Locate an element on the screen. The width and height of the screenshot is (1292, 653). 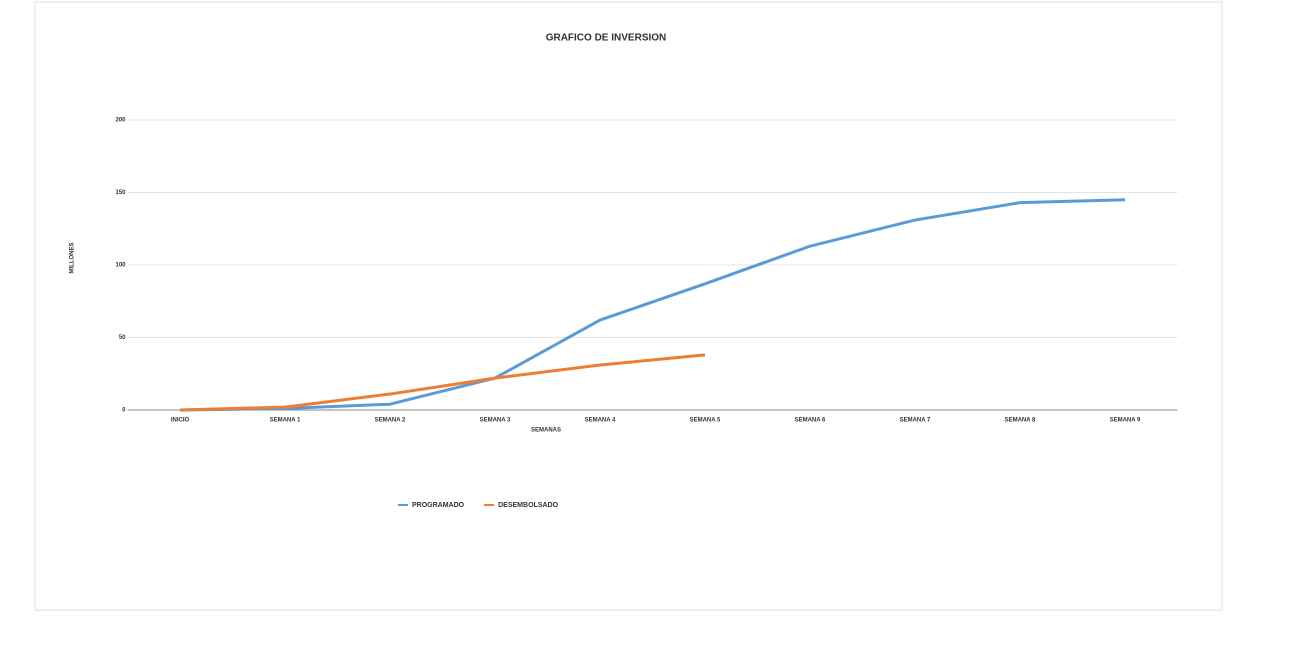
chart-title: GRAFICO DE INVERSION is located at coordinates (606, 38).